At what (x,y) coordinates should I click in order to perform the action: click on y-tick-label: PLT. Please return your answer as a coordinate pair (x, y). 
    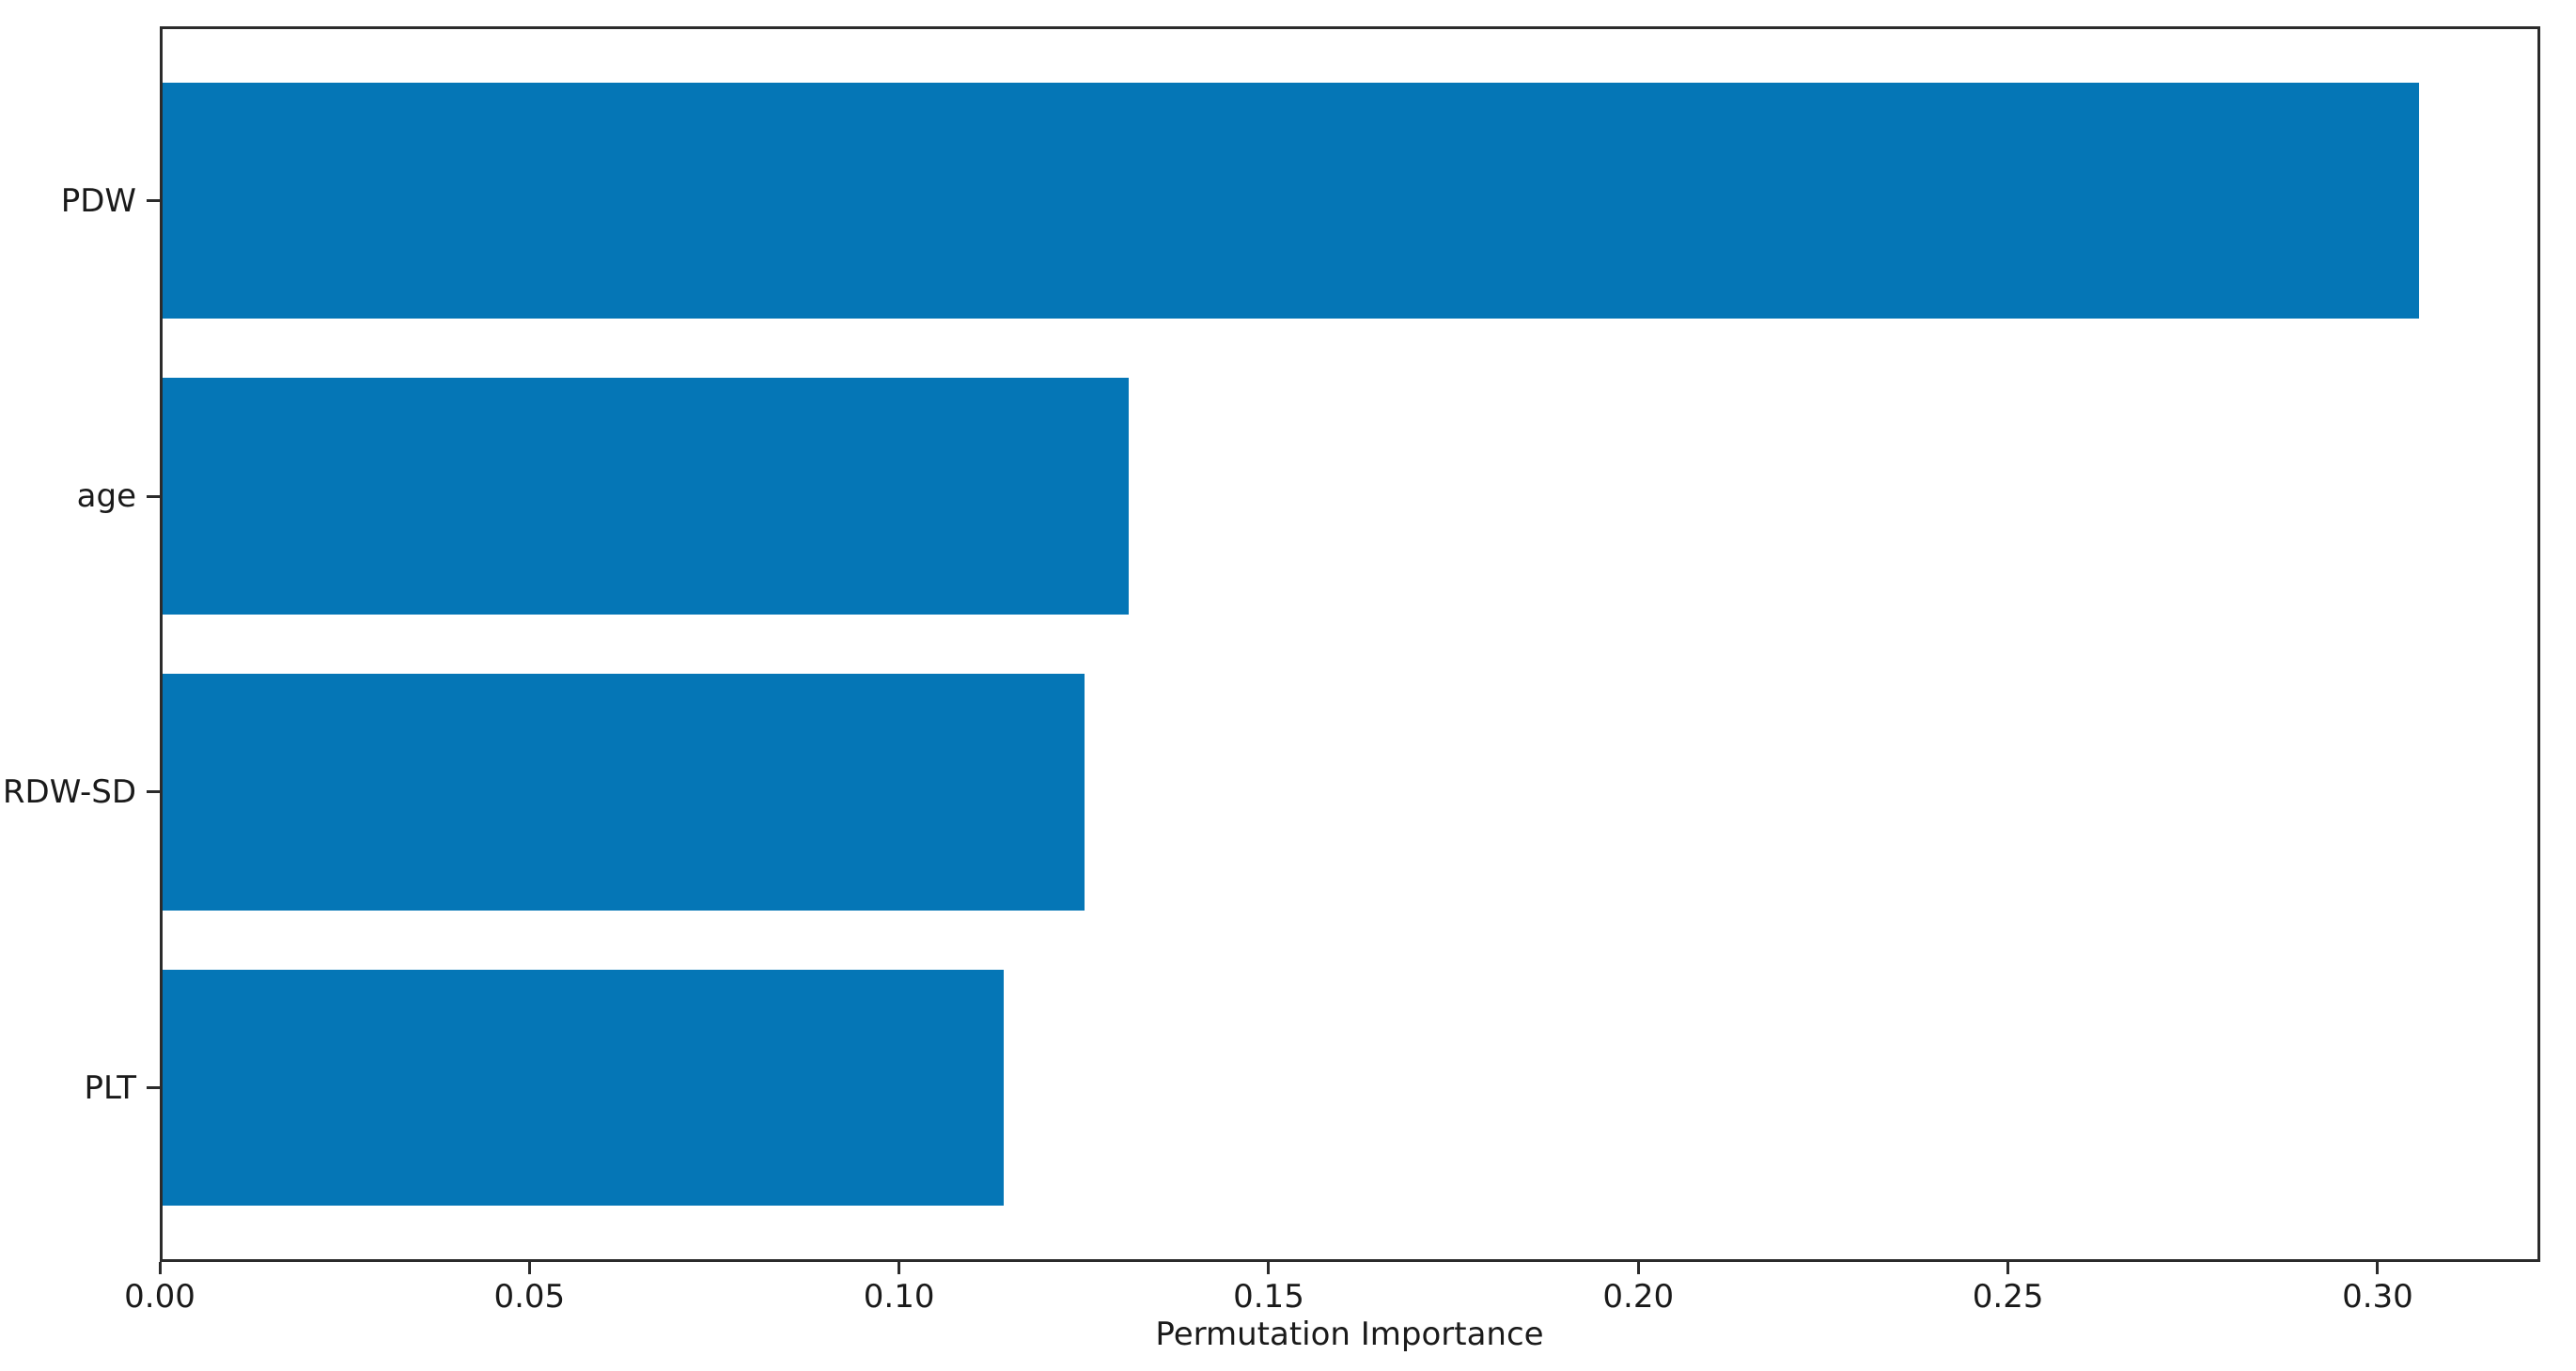
    Looking at the image, I should click on (110, 1087).